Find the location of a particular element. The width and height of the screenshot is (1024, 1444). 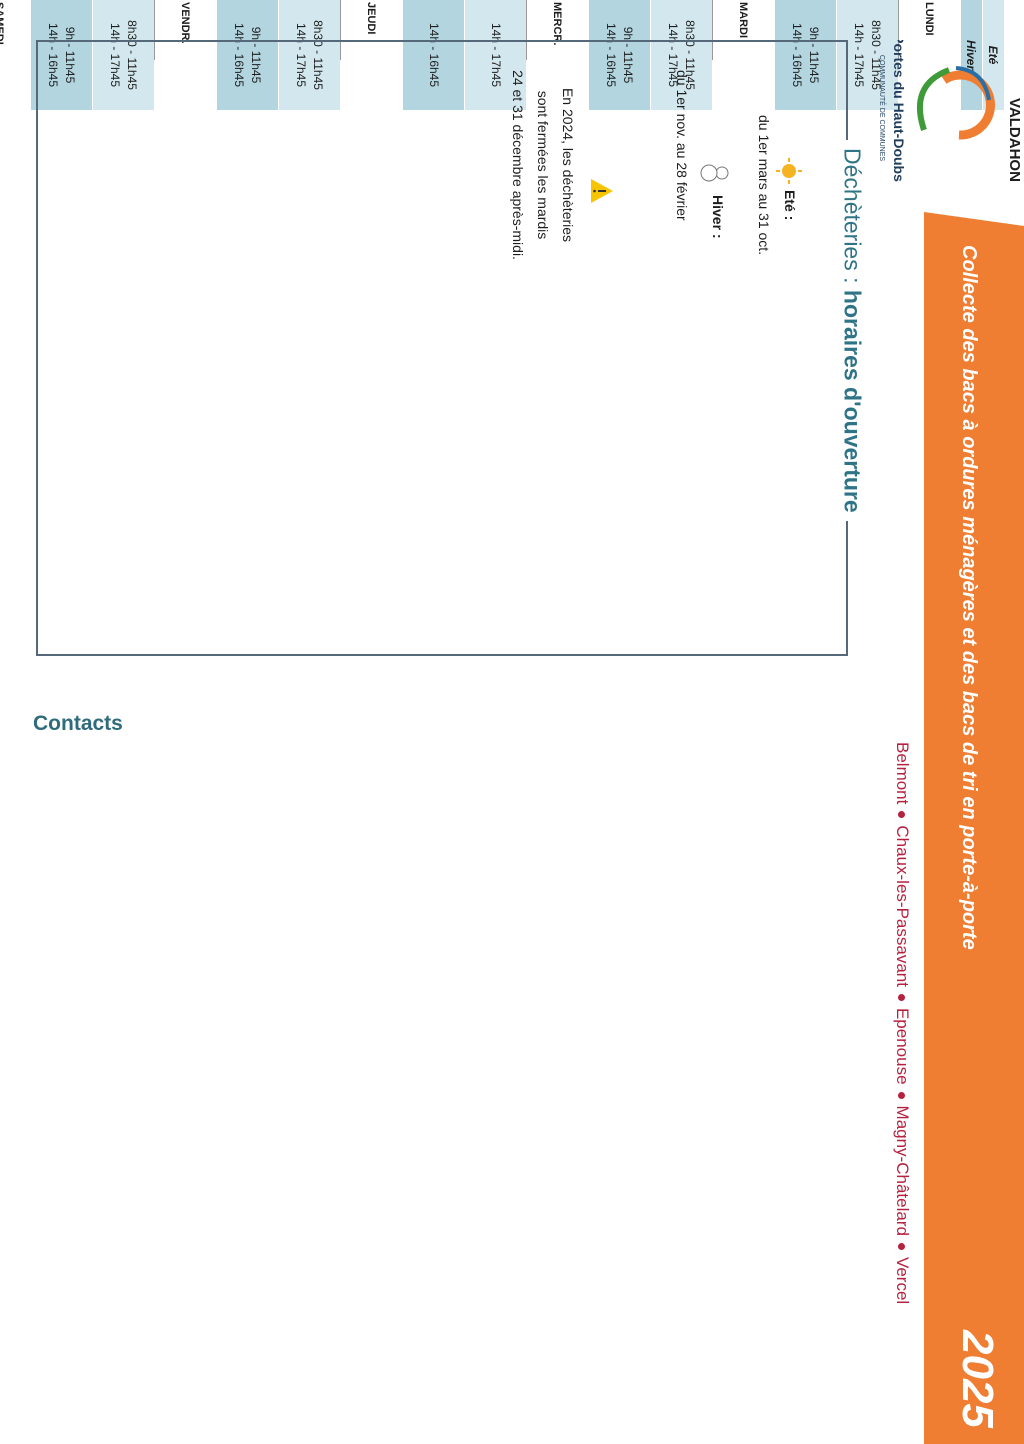

winter-dates: du 1er nov. au 28 février is located at coordinates (682, 145).